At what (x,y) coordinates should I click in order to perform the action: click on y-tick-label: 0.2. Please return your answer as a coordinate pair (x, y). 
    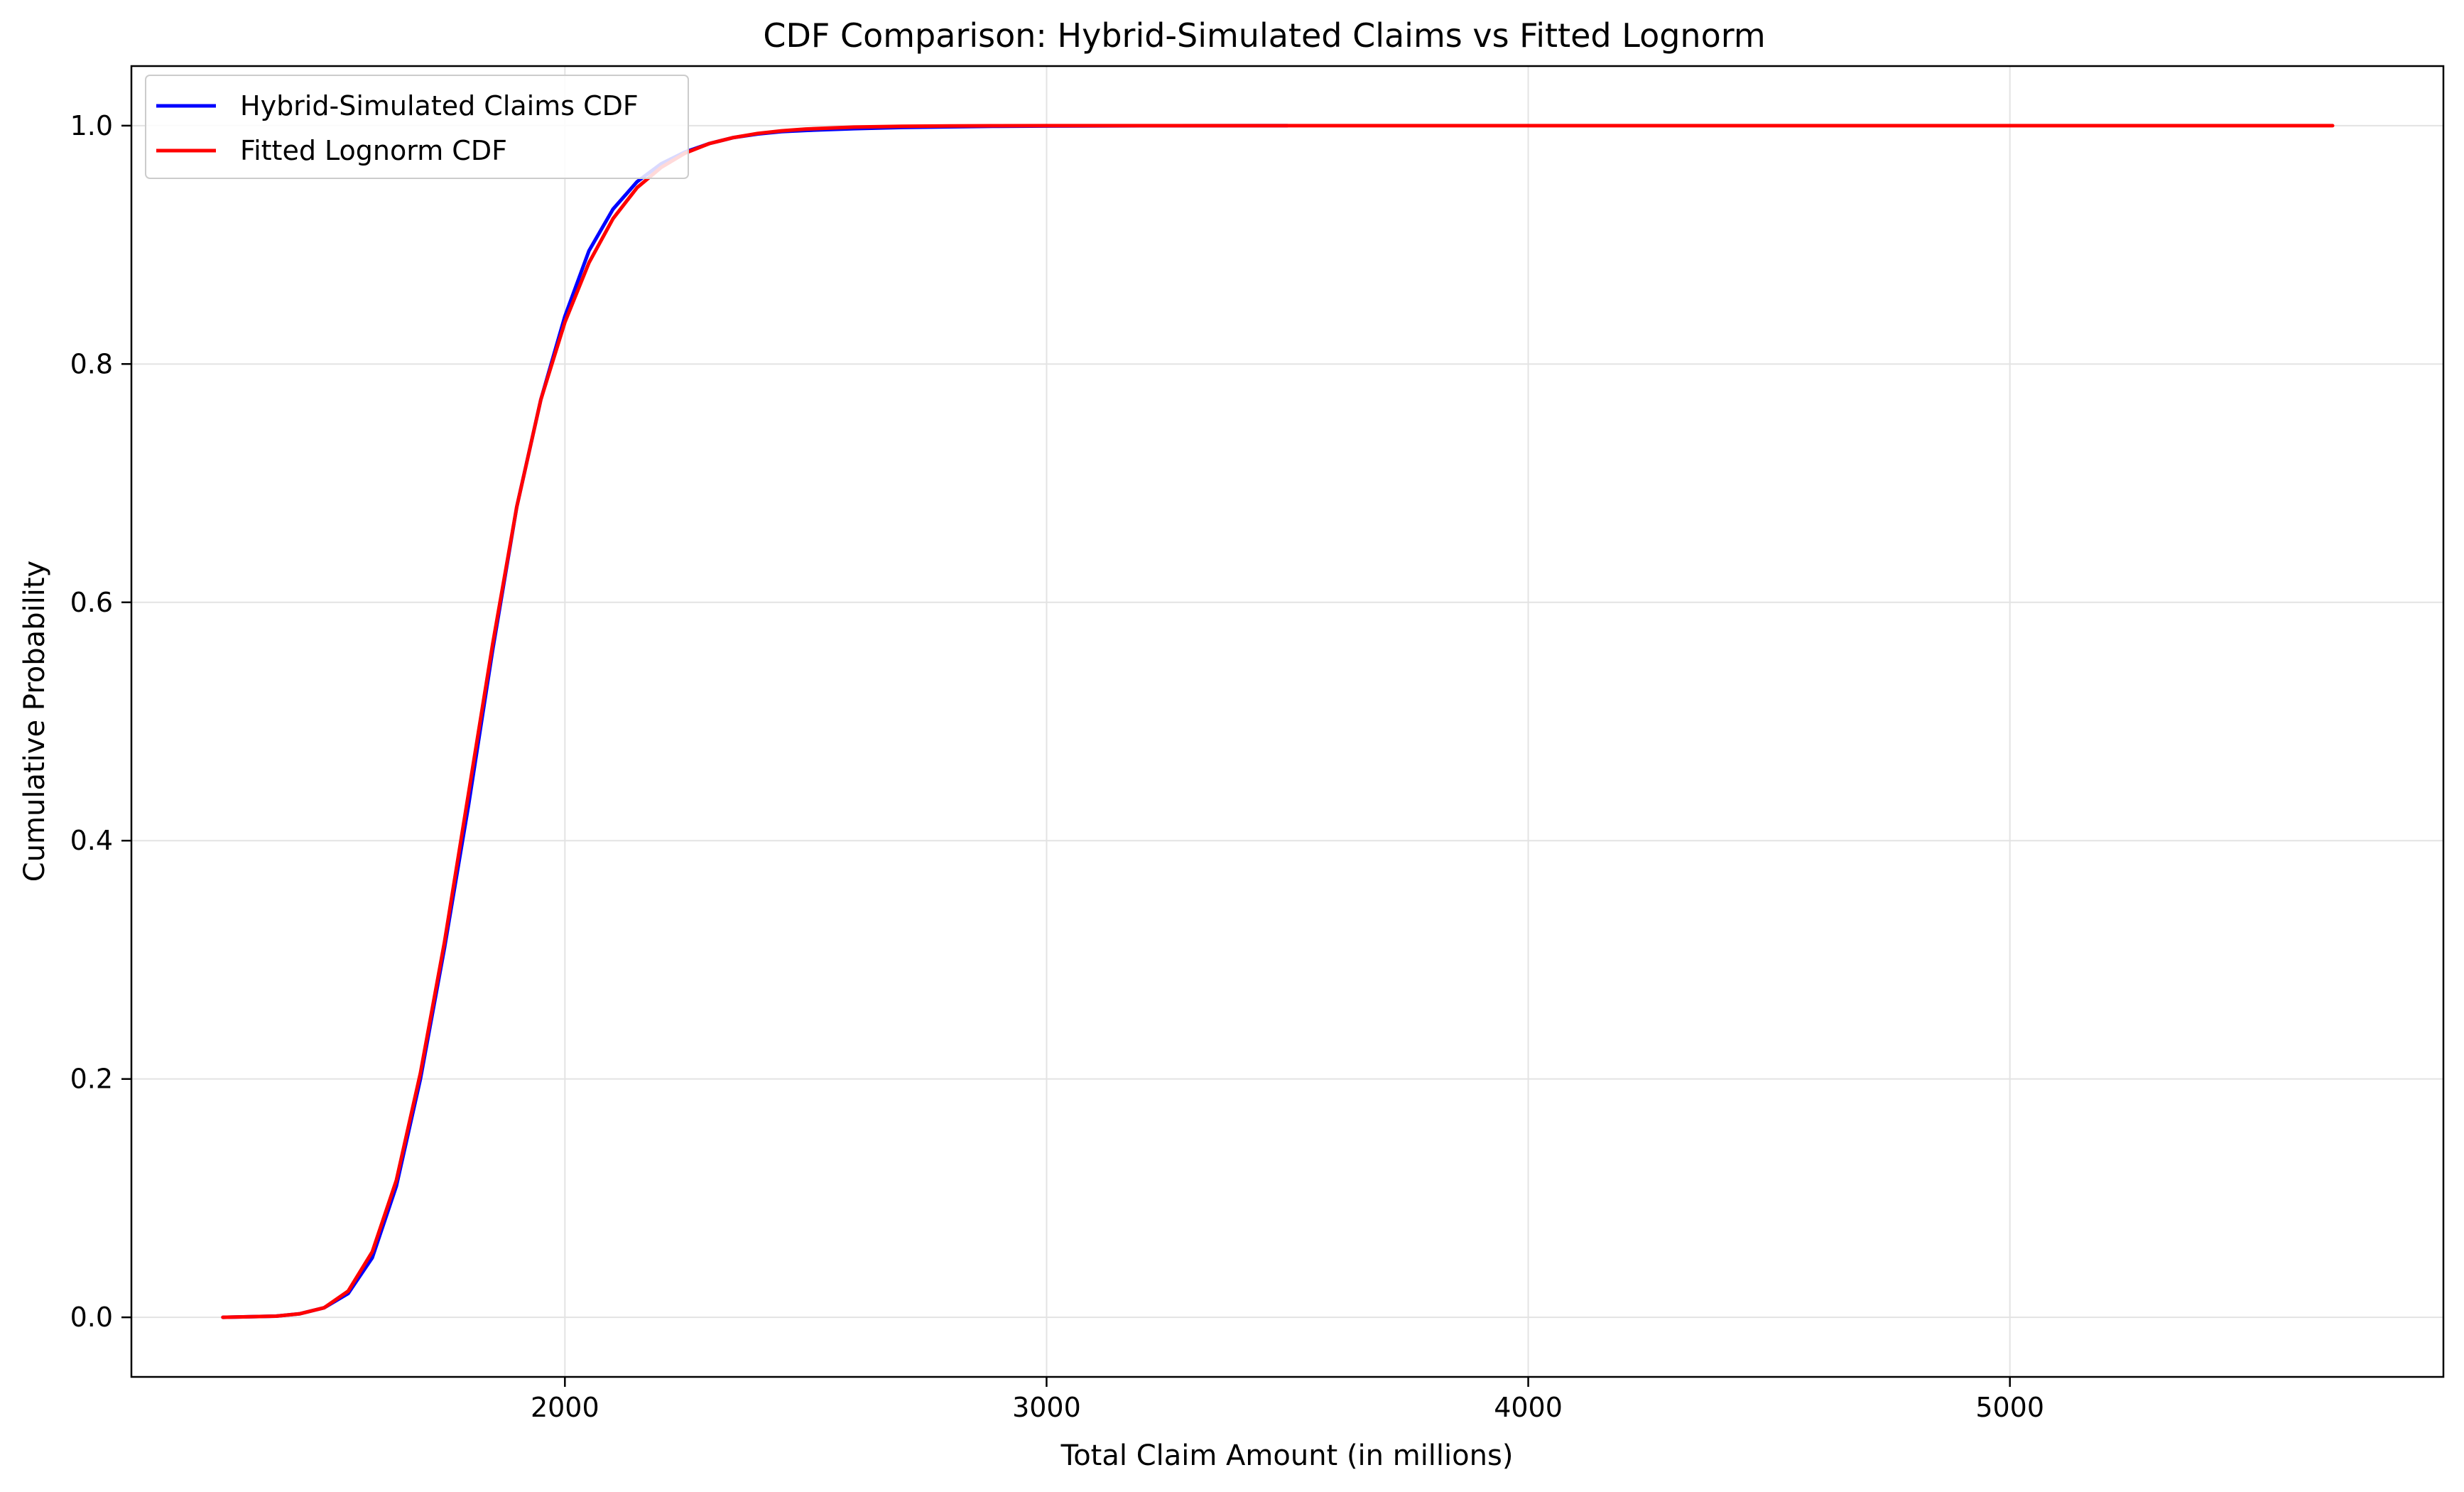
    Looking at the image, I should click on (91, 1079).